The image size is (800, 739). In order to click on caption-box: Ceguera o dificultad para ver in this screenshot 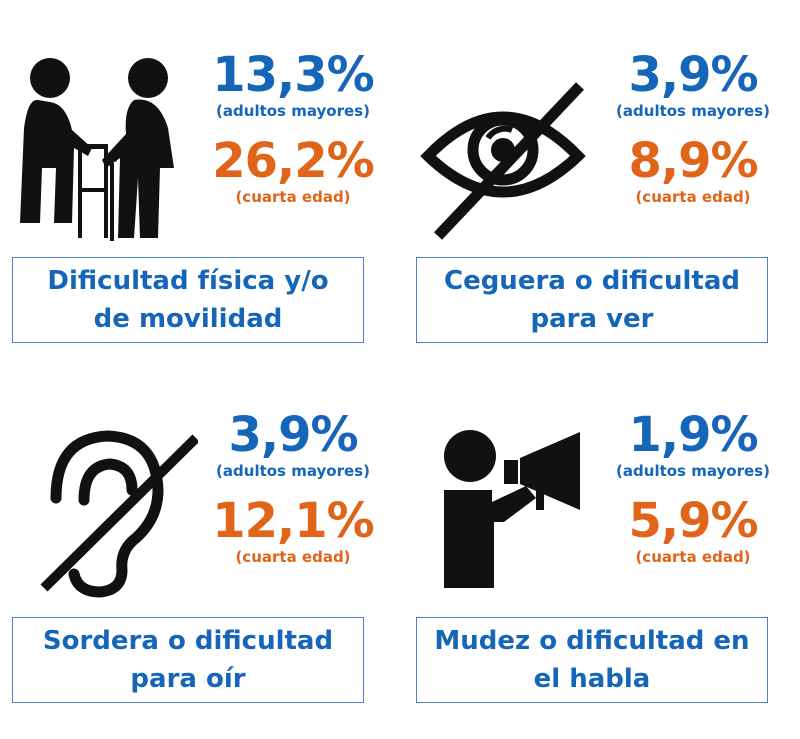, I will do `click(592, 300)`.